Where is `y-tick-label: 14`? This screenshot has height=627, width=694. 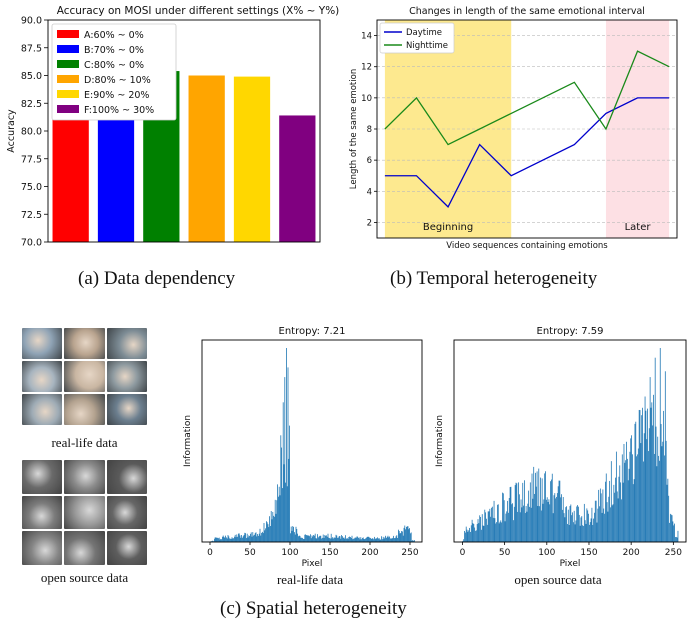 y-tick-label: 14 is located at coordinates (366, 37).